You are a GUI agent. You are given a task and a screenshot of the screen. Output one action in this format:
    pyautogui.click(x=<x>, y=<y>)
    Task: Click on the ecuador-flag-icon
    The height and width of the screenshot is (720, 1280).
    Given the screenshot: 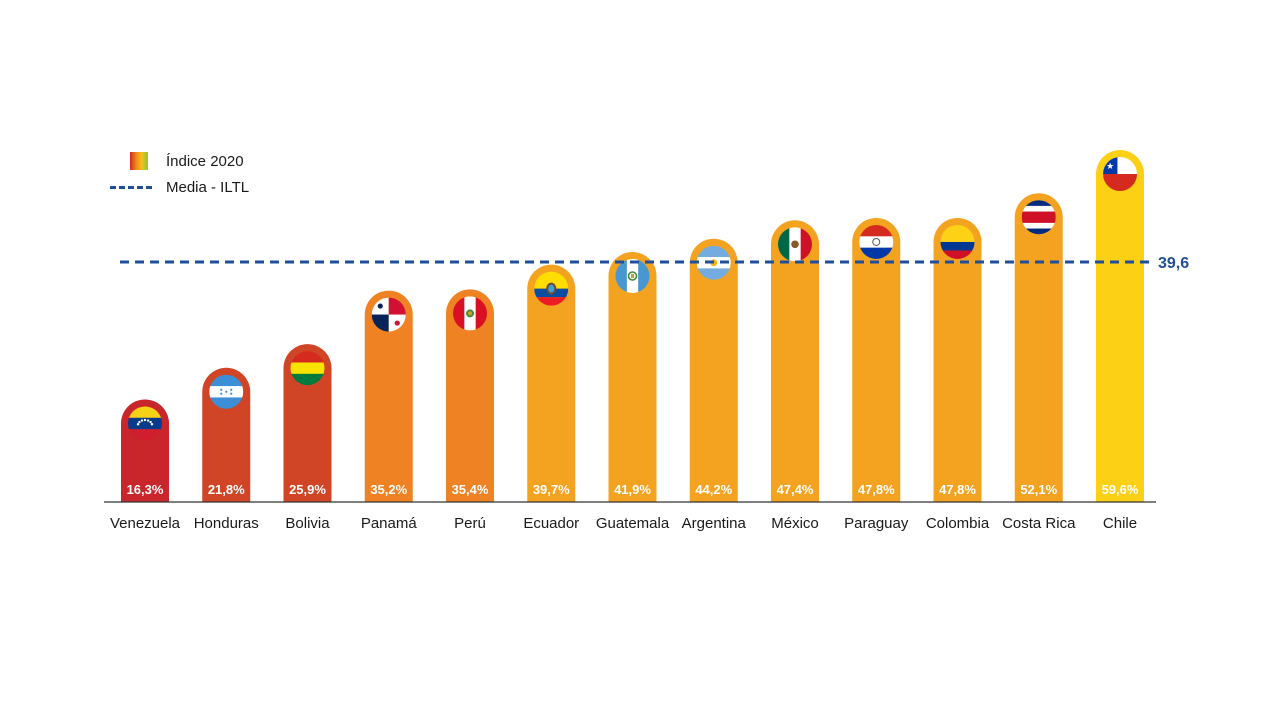 What is the action you would take?
    pyautogui.click(x=551, y=288)
    